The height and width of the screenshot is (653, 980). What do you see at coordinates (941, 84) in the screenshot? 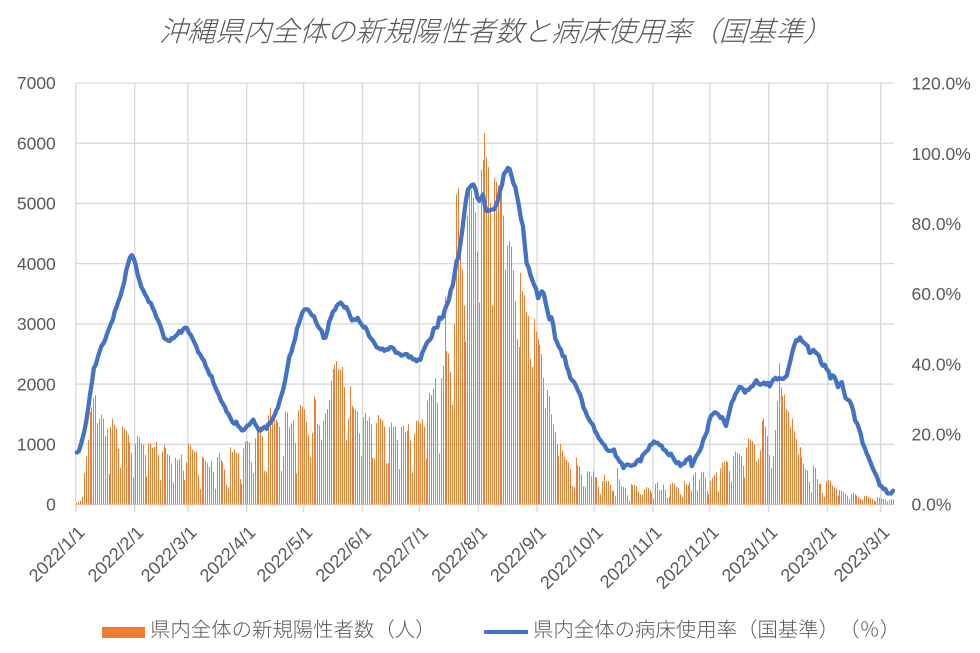
I see `svg-text: 120.0%` at bounding box center [941, 84].